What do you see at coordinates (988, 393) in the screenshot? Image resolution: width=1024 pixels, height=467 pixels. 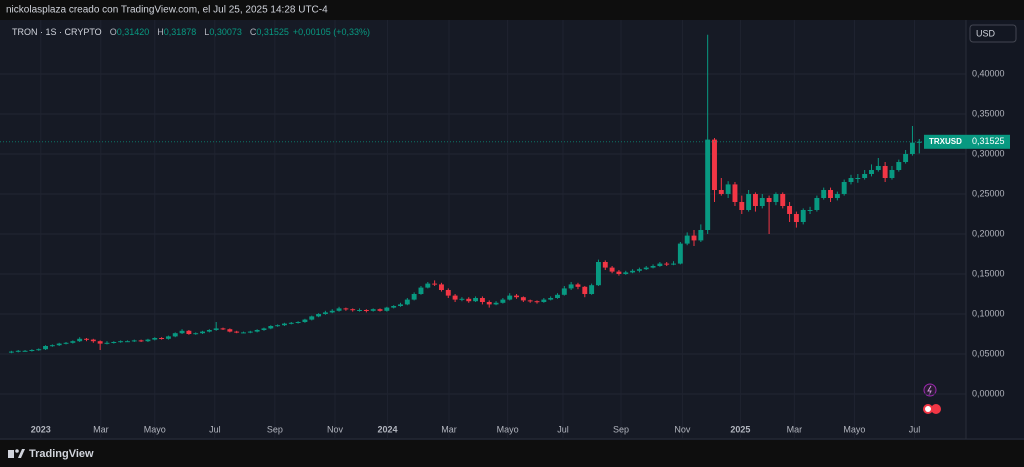 I see `y-tick-label: 0,00000` at bounding box center [988, 393].